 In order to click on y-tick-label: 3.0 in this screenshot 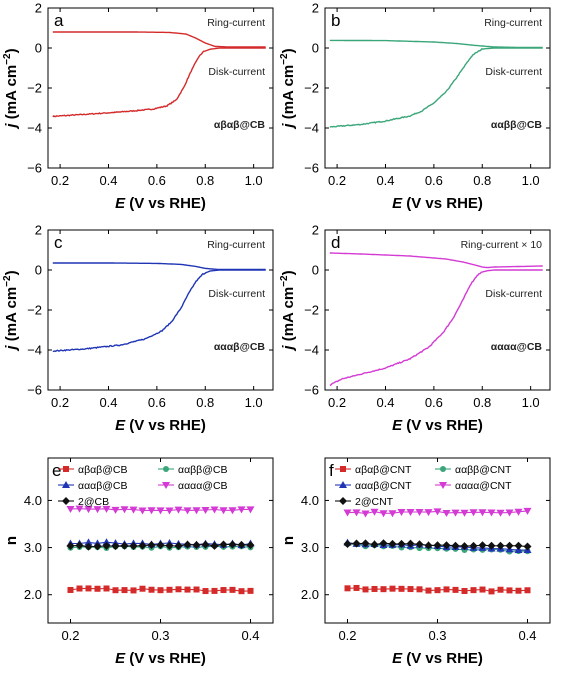, I will do `click(310, 547)`.